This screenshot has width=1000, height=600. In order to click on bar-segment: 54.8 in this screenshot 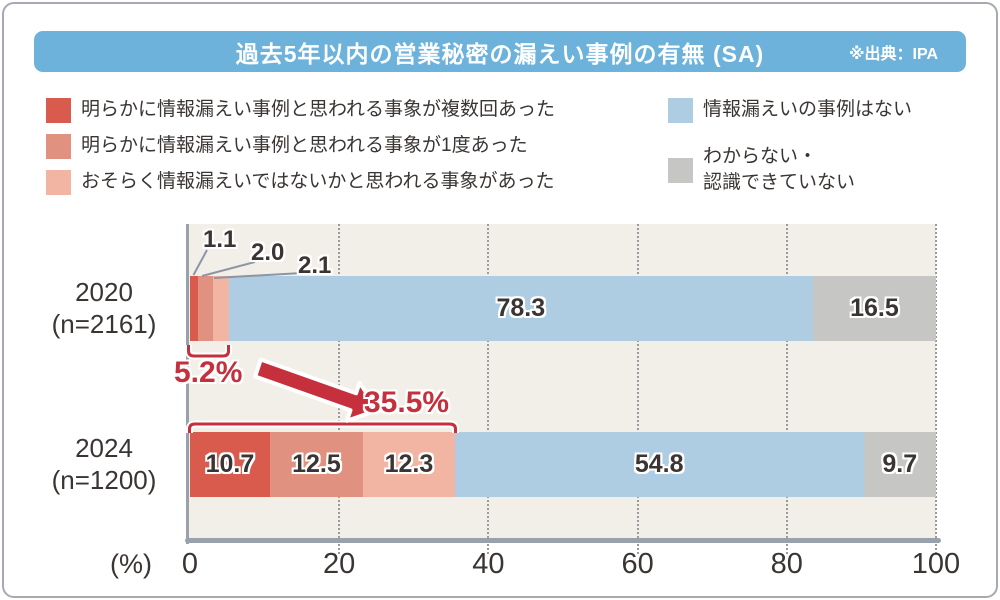, I will do `click(659, 464)`.